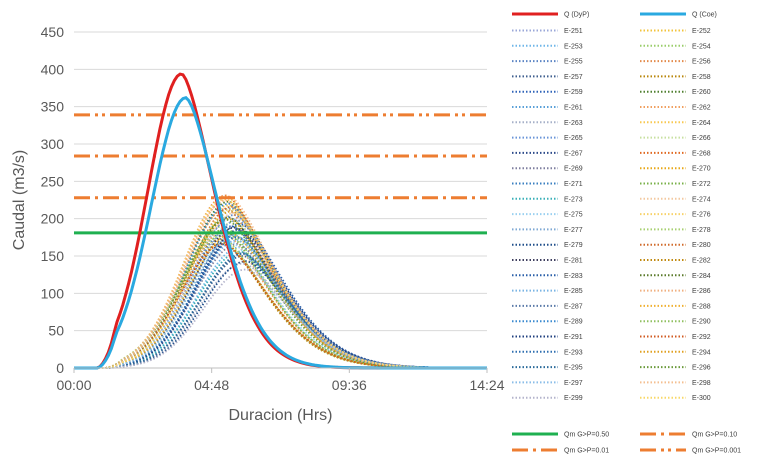 This screenshot has height=466, width=757. I want to click on x-tick-label: 09:36, so click(349, 385).